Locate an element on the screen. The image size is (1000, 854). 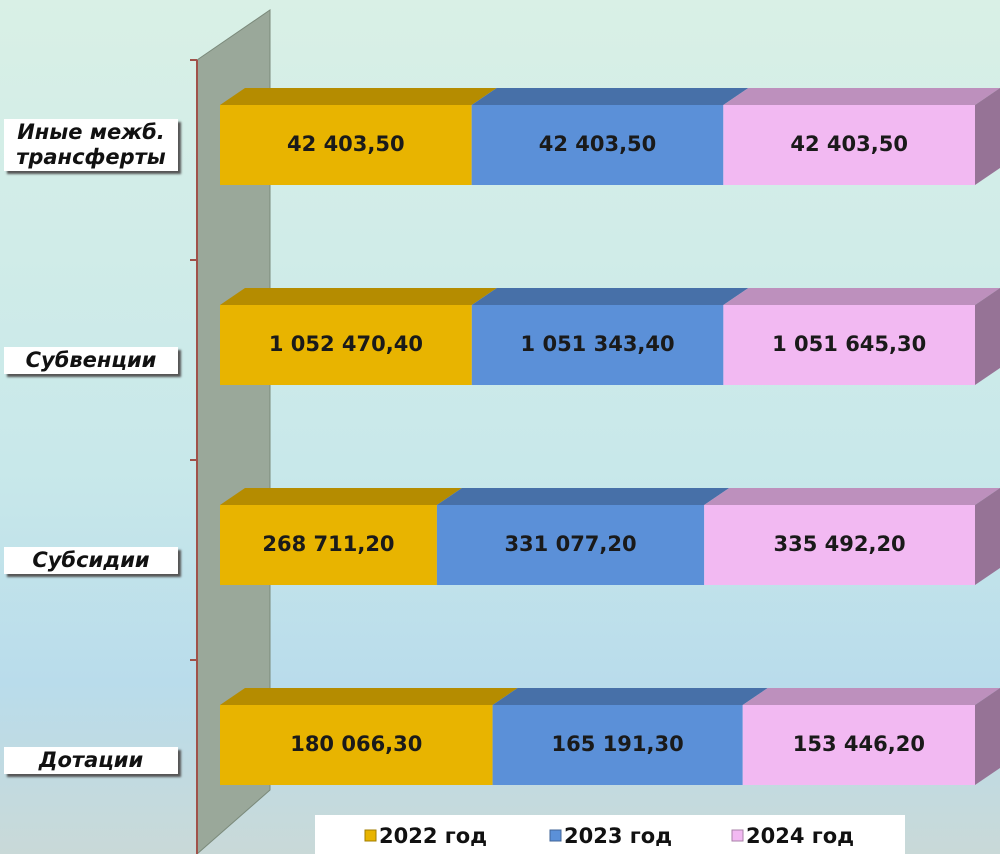
data-label: 335 492,20 is located at coordinates (839, 544).